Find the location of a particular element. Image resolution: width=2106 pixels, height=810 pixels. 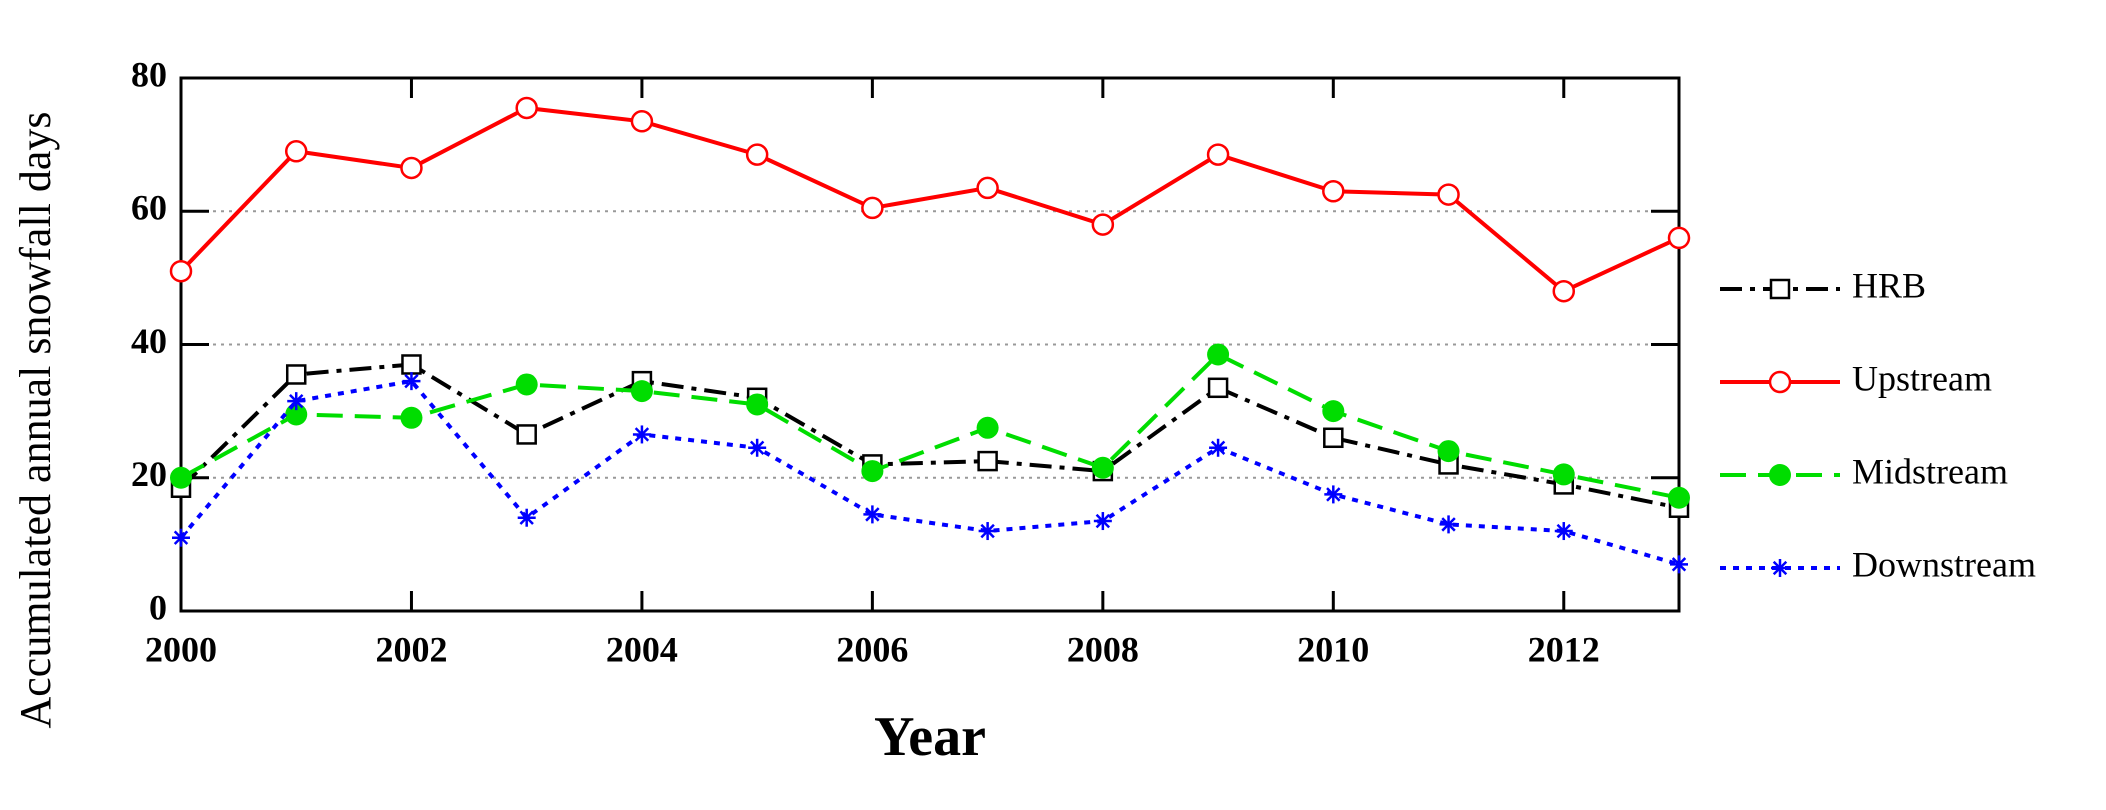

legend-label: Midstream is located at coordinates (1930, 471).